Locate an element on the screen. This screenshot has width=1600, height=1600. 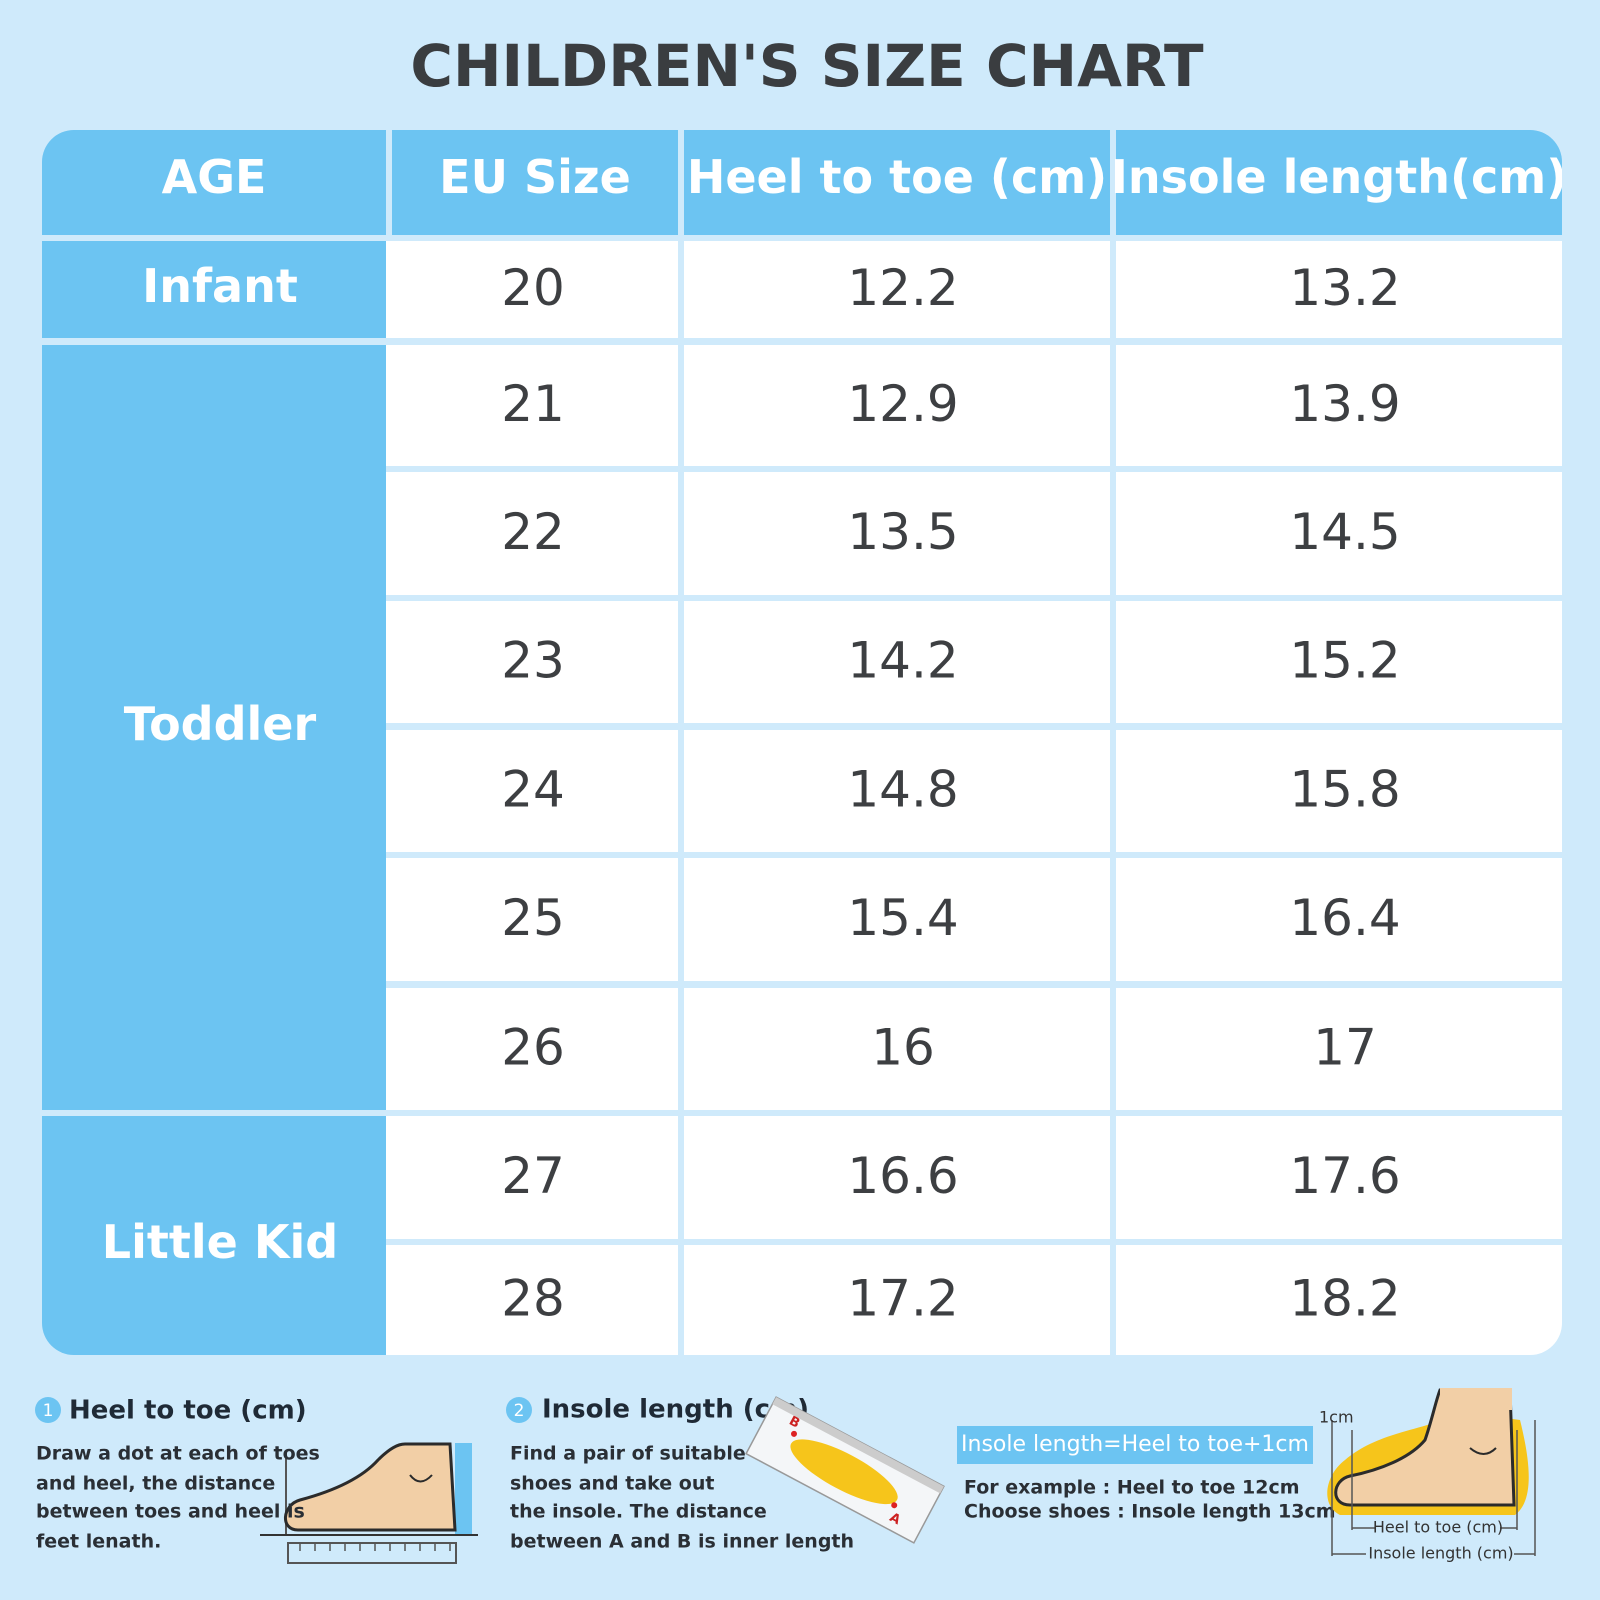
formula: Insole length=Heel to toe+1cm is located at coordinates (1135, 1444).